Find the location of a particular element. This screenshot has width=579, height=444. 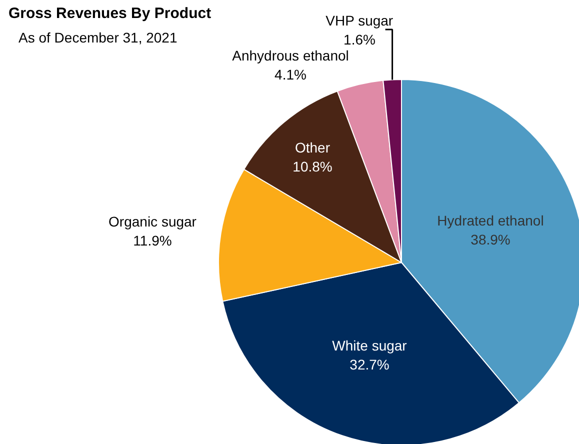

data-label: 1.6% is located at coordinates (360, 40).